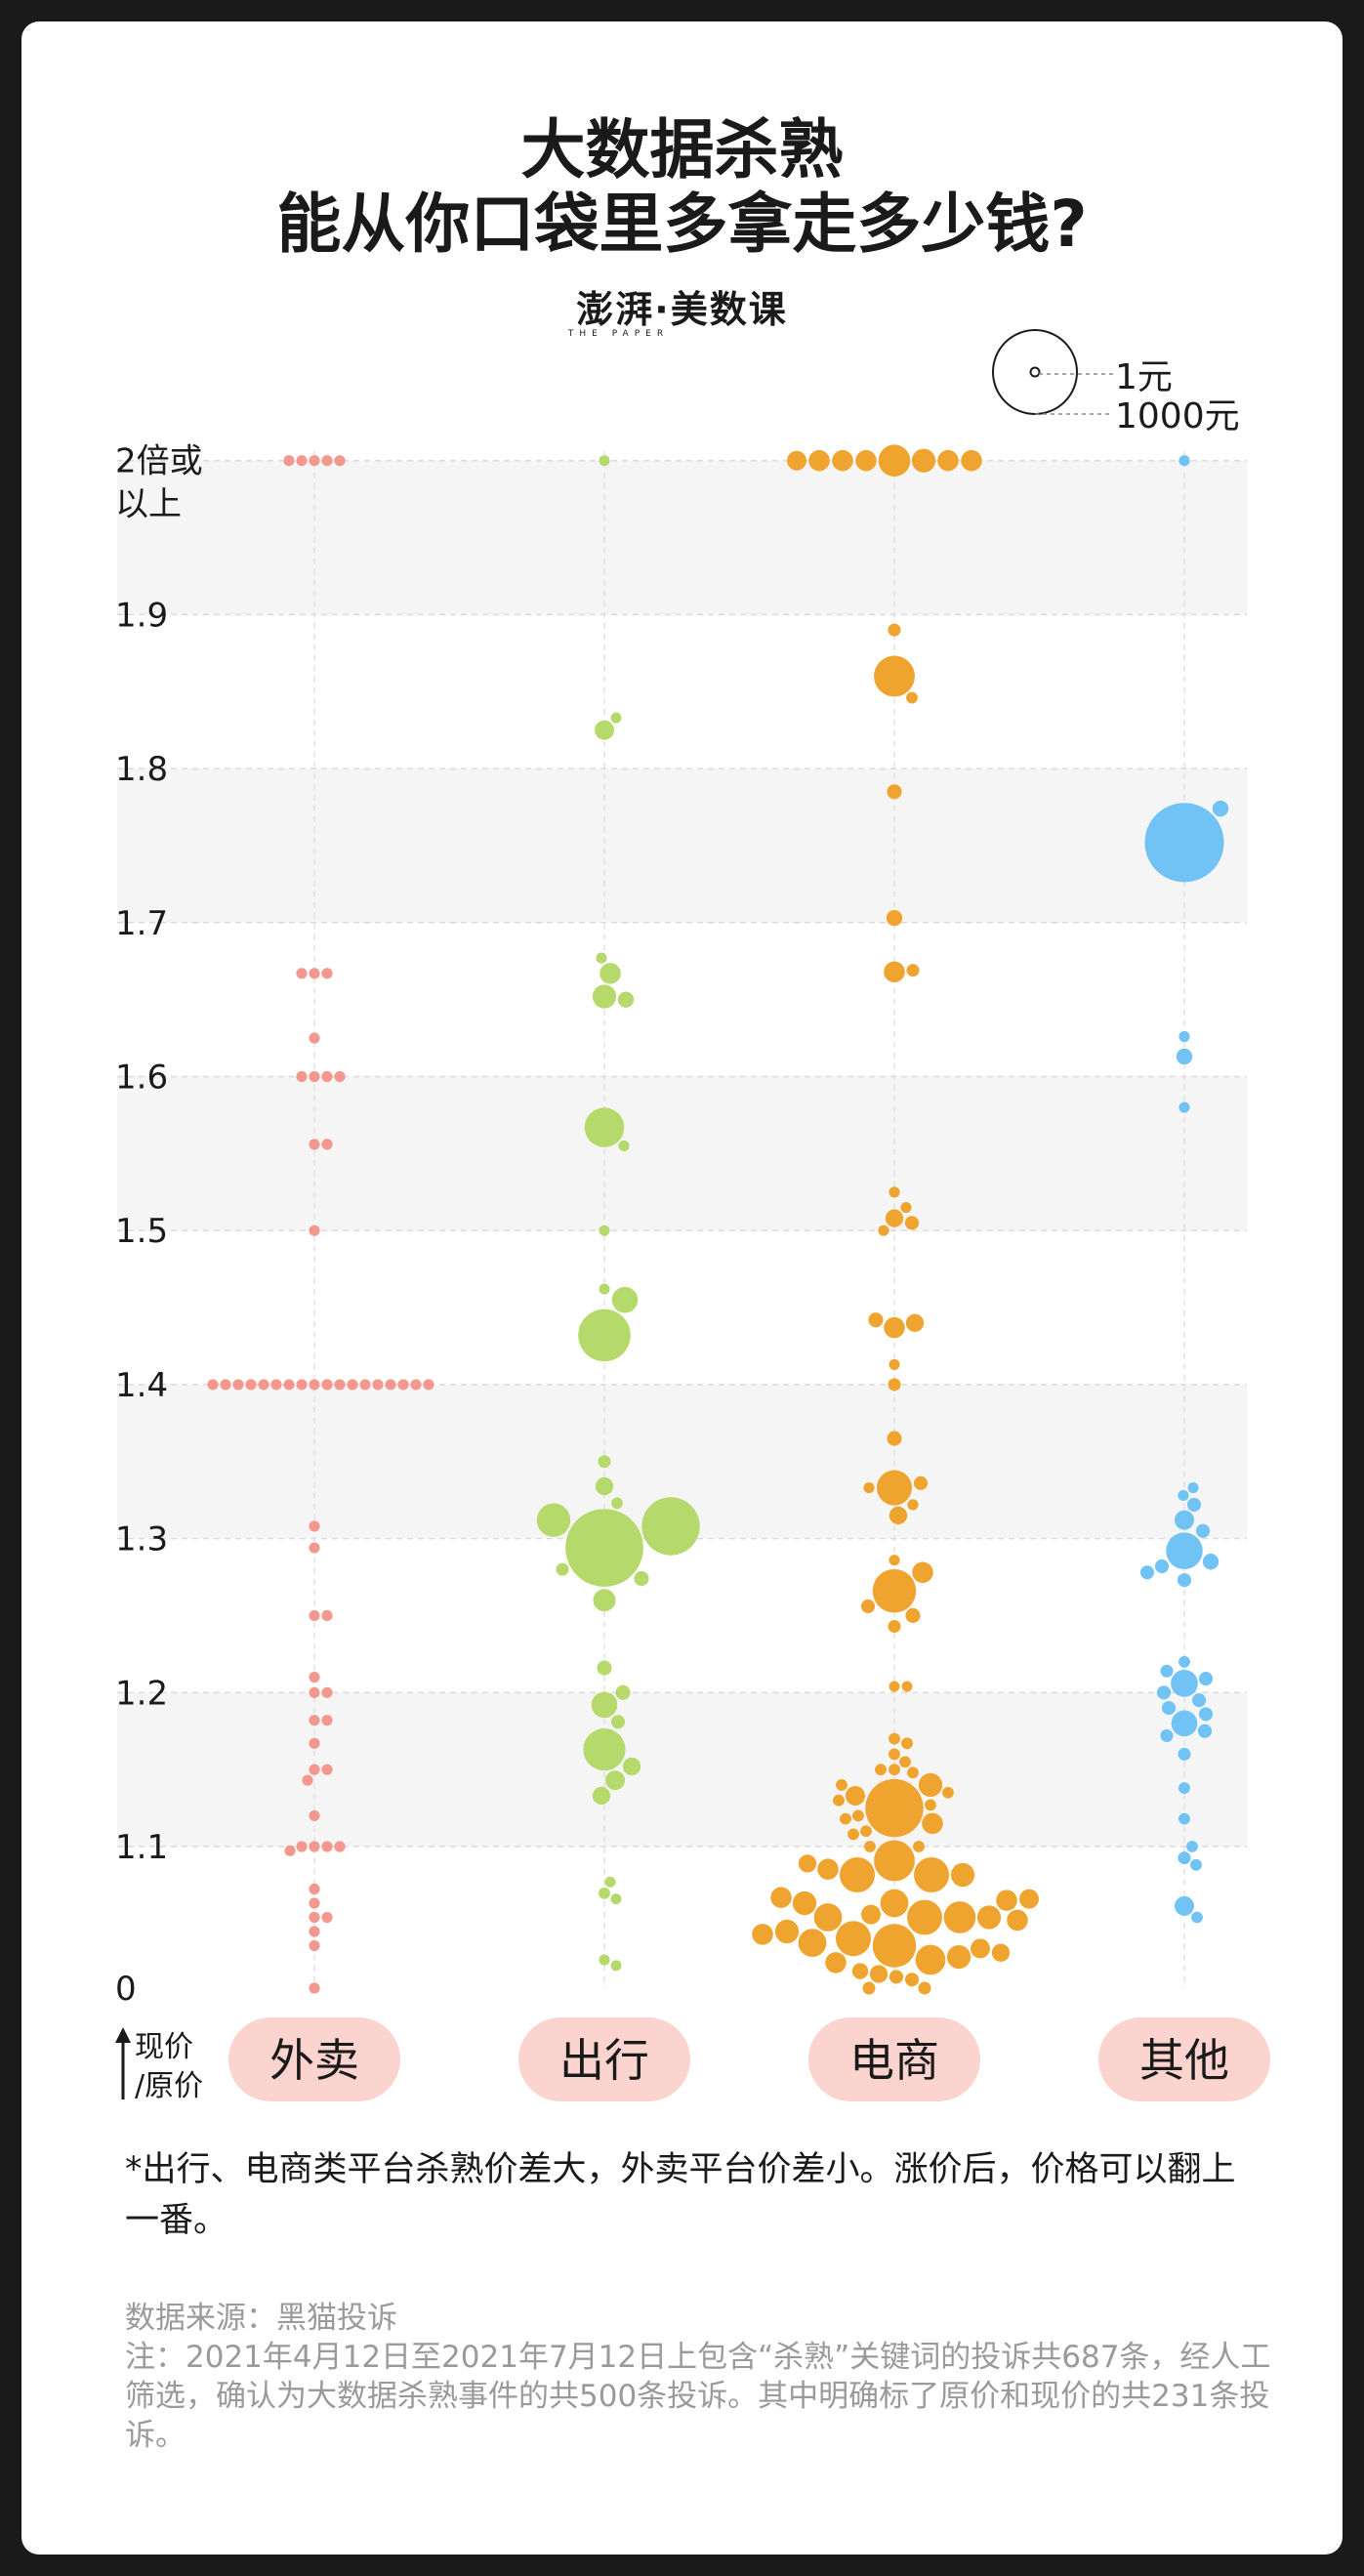 This screenshot has height=2576, width=1364. I want to click on y-tick-label: 以上, so click(148, 504).